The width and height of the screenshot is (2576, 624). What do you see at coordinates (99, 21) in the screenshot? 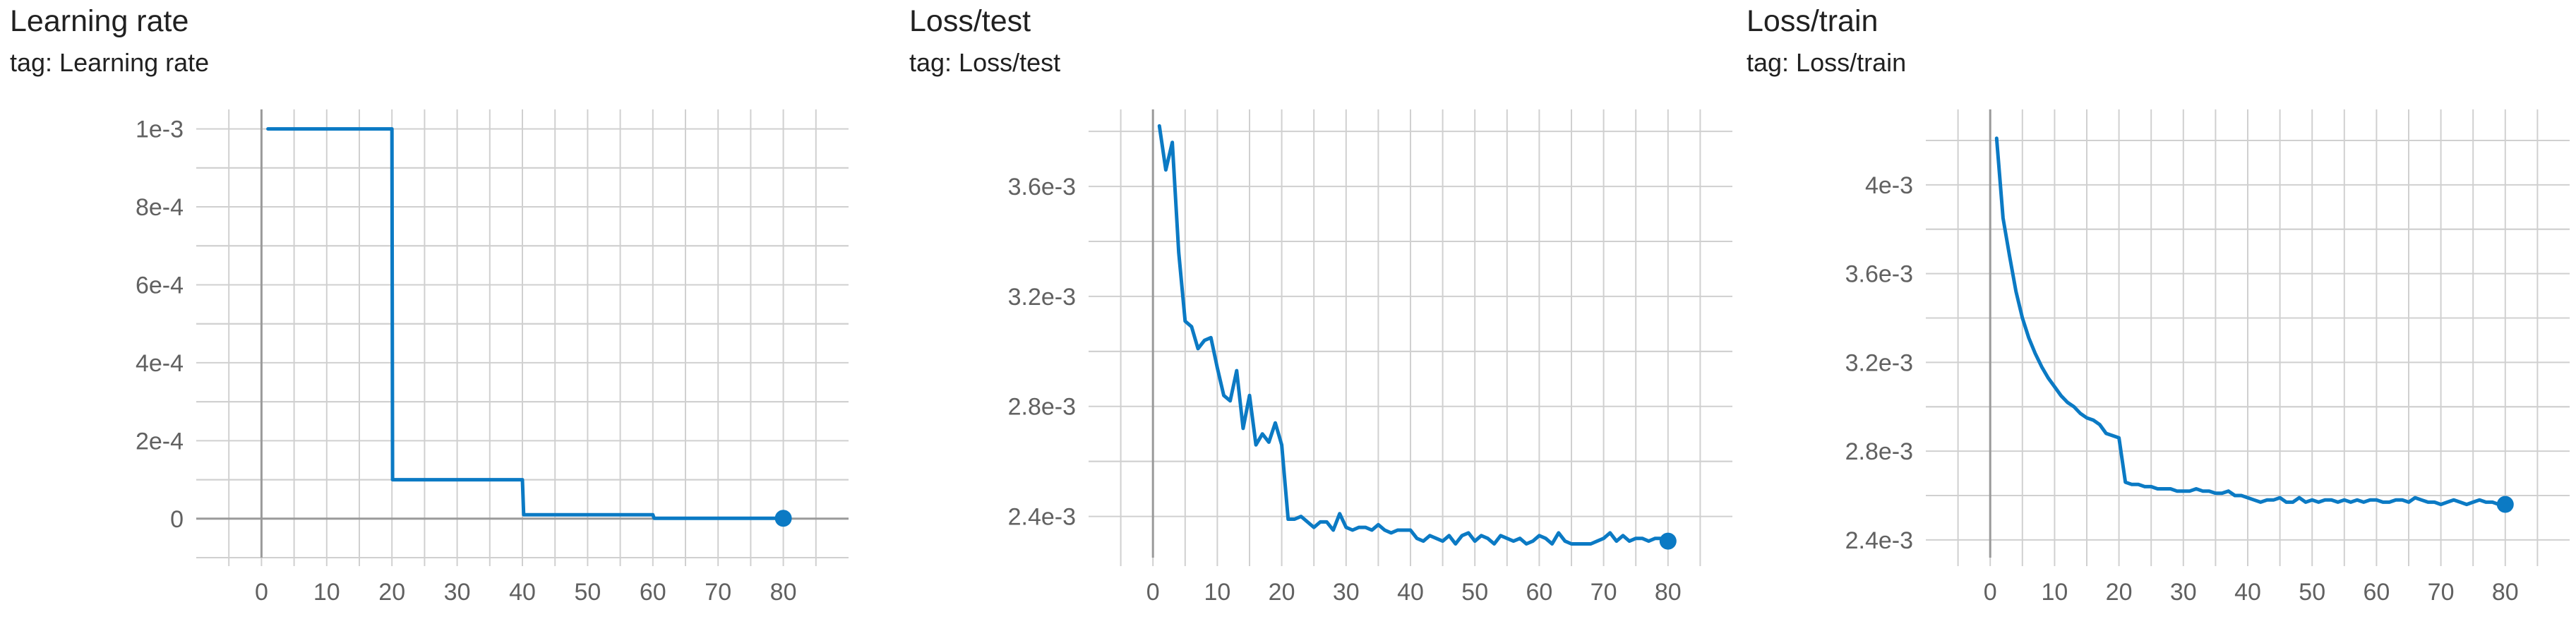
I see `chart-title: Learning rate` at bounding box center [99, 21].